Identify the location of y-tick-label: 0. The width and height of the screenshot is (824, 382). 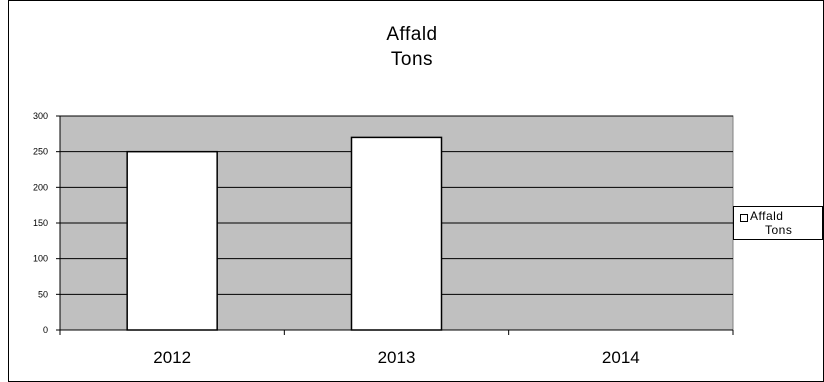
(45, 330).